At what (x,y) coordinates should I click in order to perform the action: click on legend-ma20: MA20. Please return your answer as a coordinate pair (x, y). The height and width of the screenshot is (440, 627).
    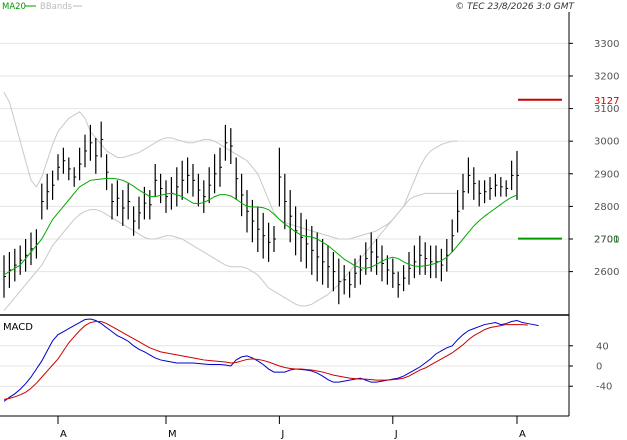
    Looking at the image, I should click on (14, 7).